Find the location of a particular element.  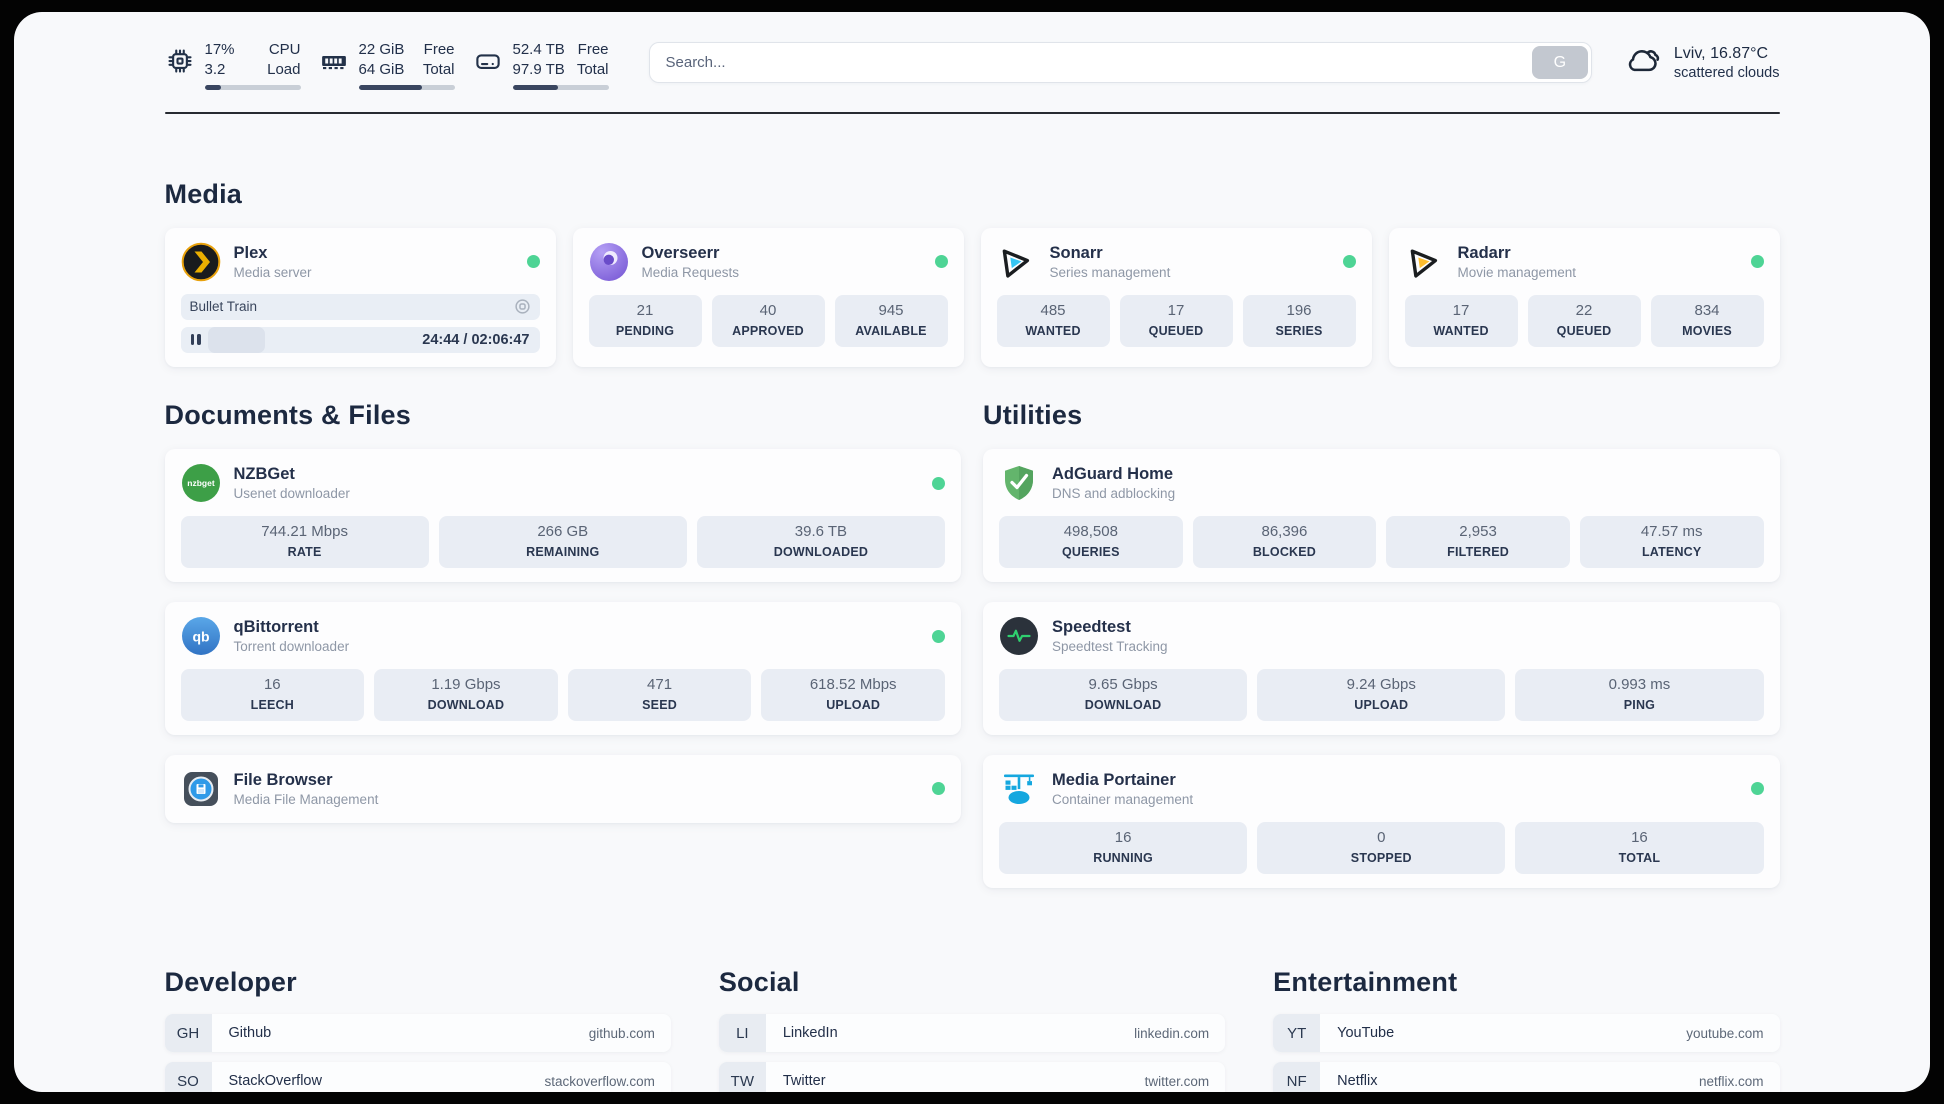

section-title-developer: Developer is located at coordinates (230, 981).